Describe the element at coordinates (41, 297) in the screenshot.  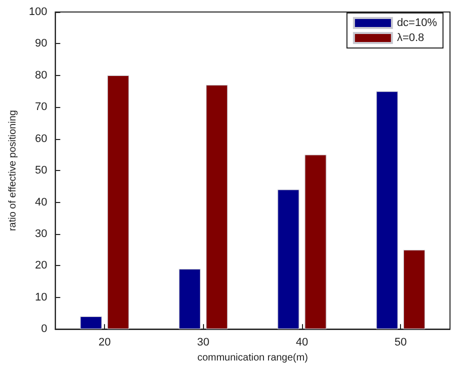
I see `y-tick-label: 10` at that location.